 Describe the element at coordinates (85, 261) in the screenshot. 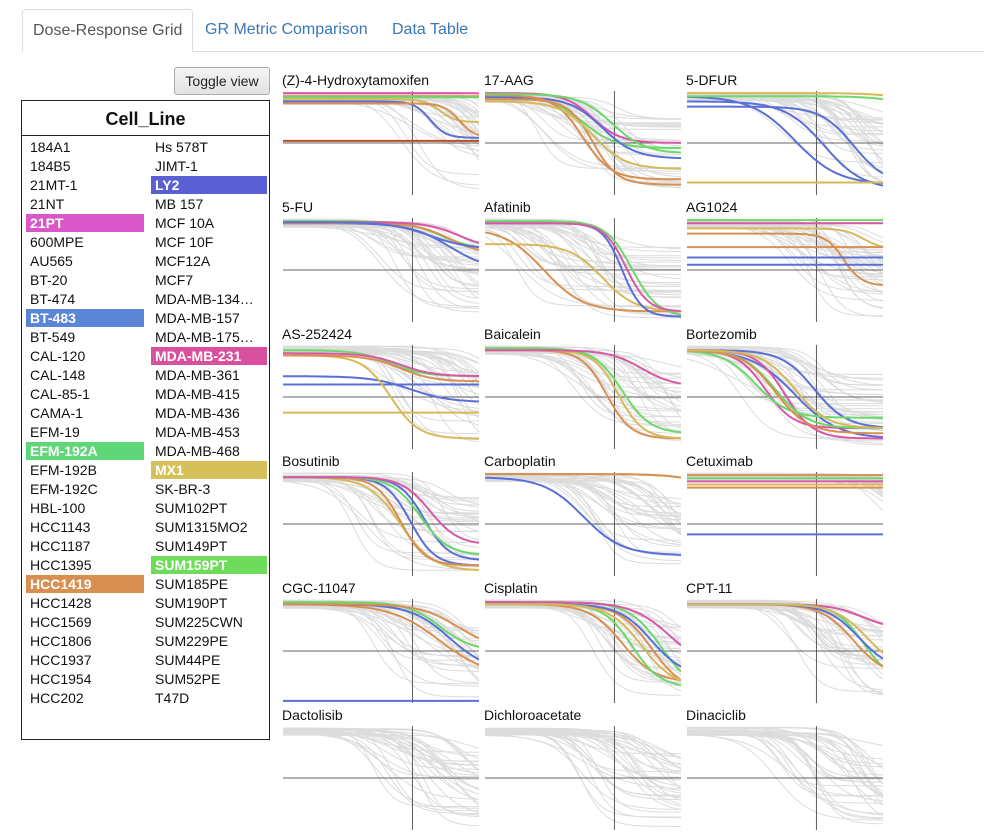

I see `cell-line-item: AU565` at that location.